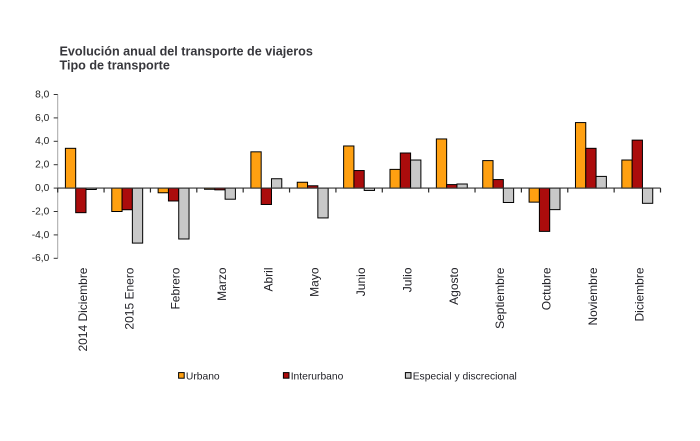  What do you see at coordinates (42, 118) in the screenshot?
I see `svg-text: 6,0` at bounding box center [42, 118].